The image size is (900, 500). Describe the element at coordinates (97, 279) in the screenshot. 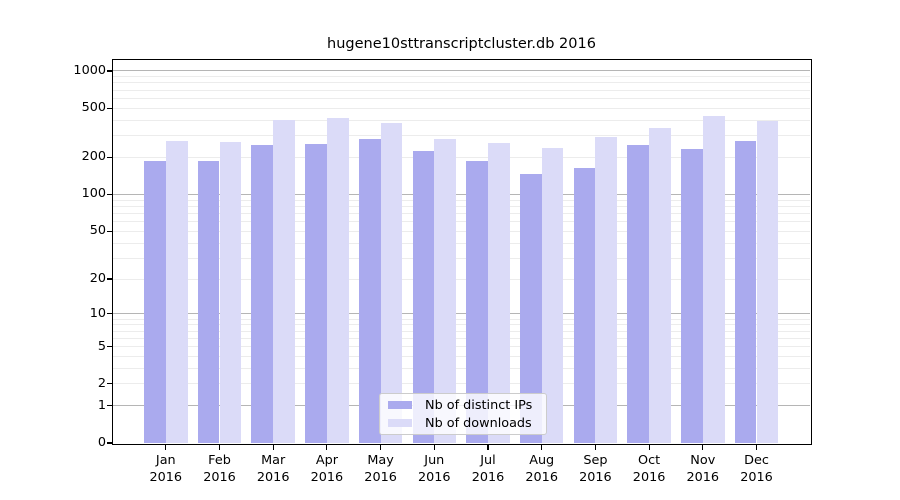

I see `y-tick-label-20: 20` at that location.